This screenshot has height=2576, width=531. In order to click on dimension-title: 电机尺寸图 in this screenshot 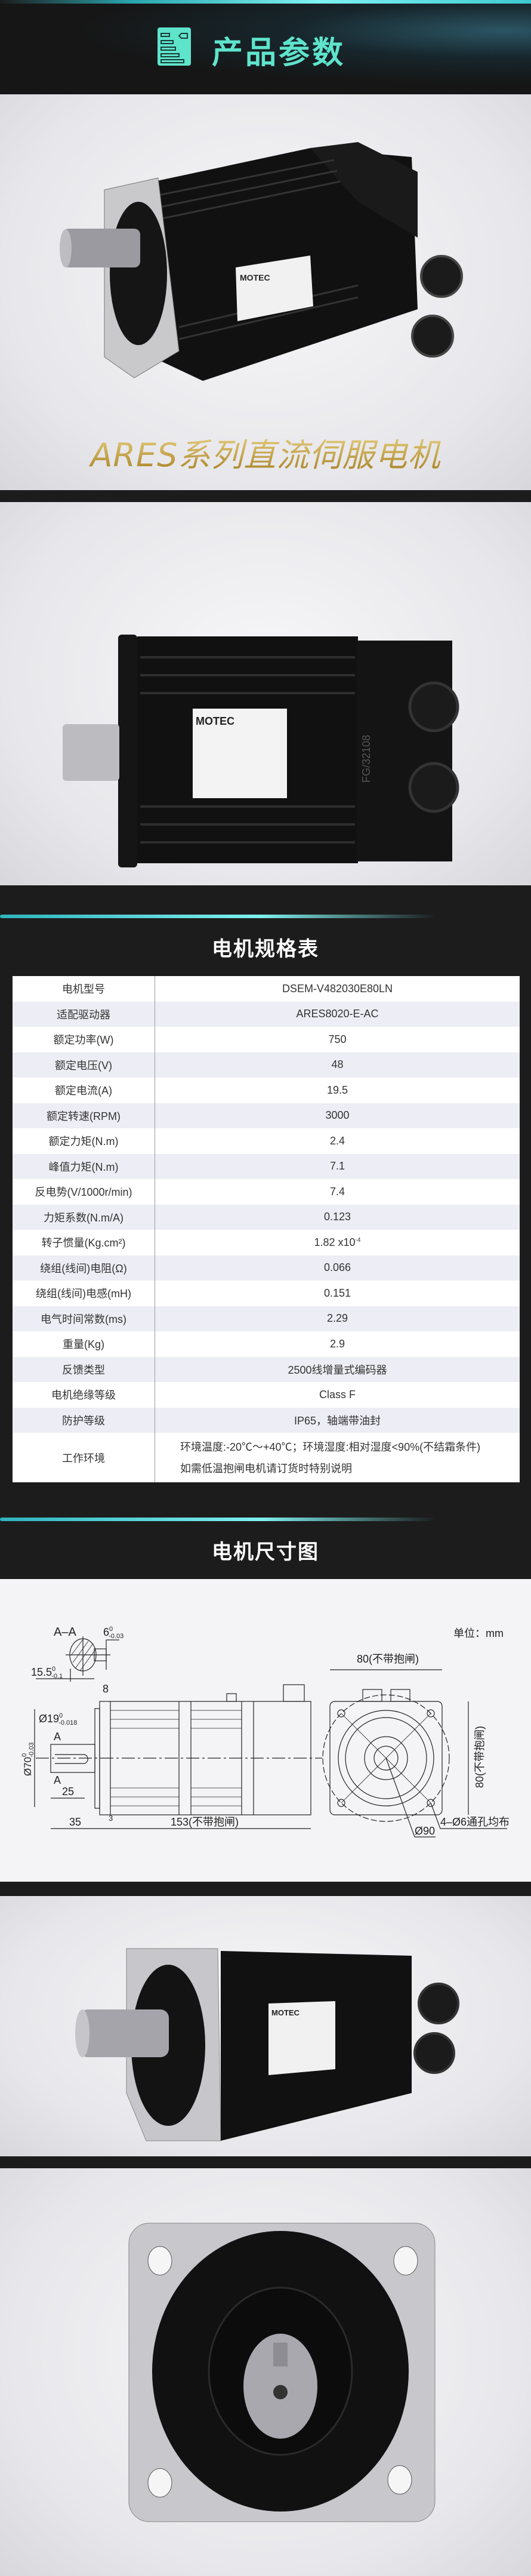, I will do `click(265, 1552)`.